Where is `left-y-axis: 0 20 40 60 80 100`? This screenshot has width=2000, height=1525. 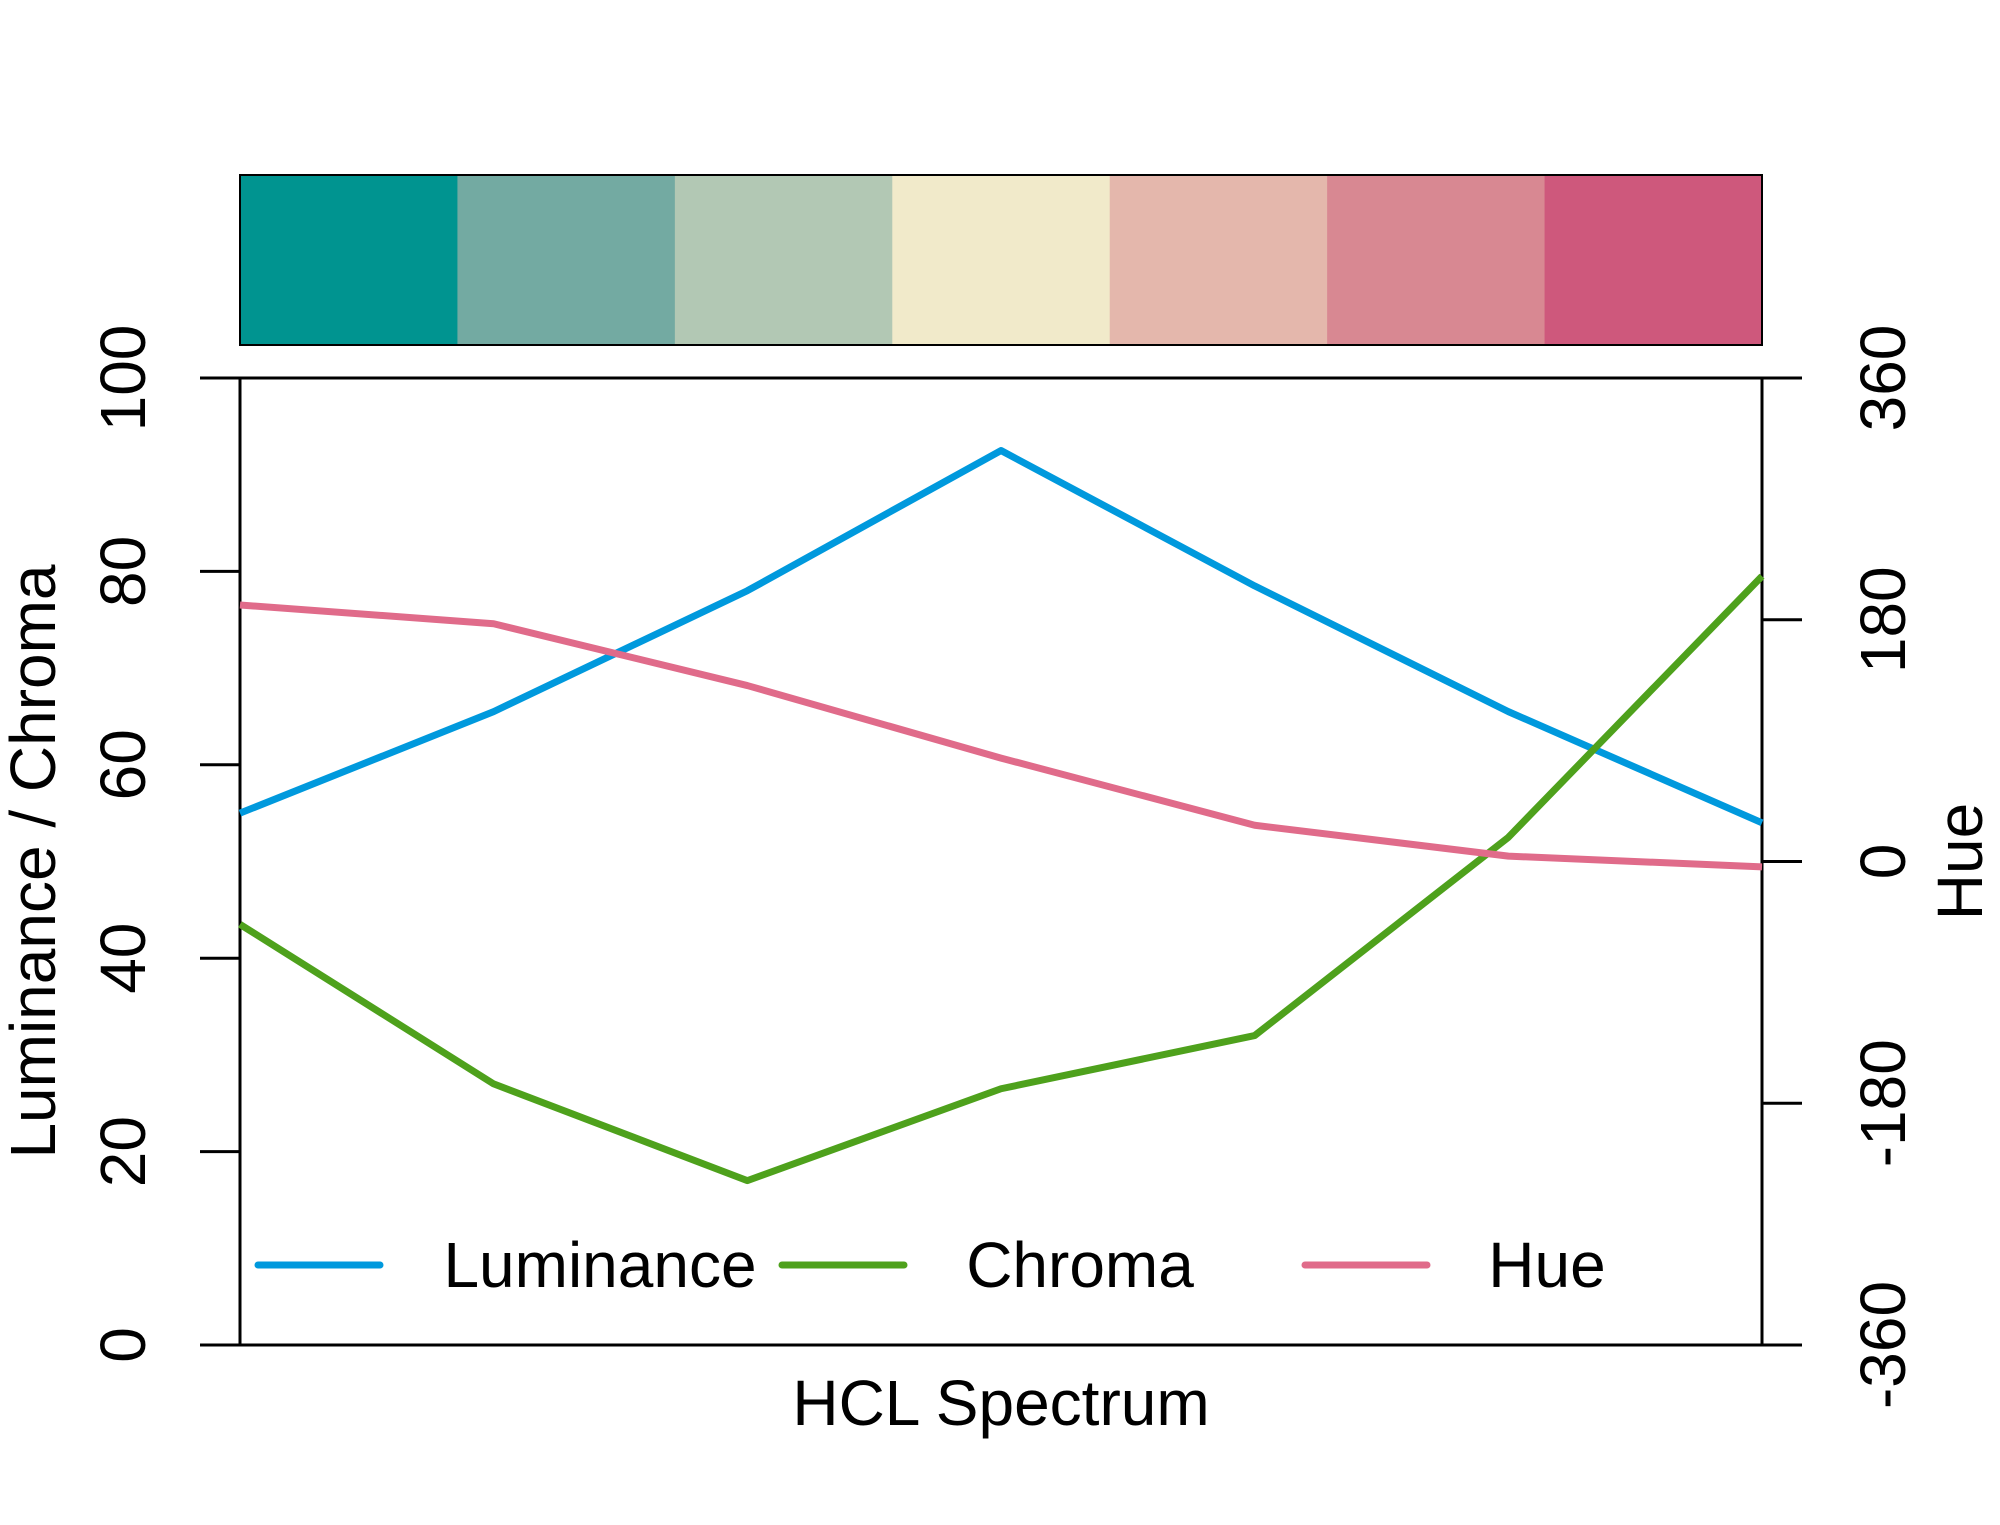 left-y-axis: 0 20 40 60 80 100 is located at coordinates (163, 844).